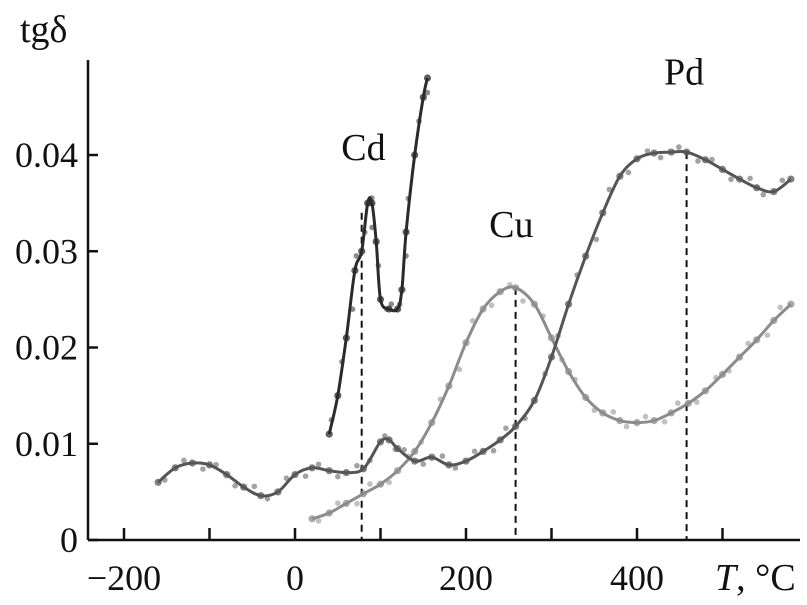 This screenshot has width=807, height=605. I want to click on series-label-cd: Cd, so click(363, 148).